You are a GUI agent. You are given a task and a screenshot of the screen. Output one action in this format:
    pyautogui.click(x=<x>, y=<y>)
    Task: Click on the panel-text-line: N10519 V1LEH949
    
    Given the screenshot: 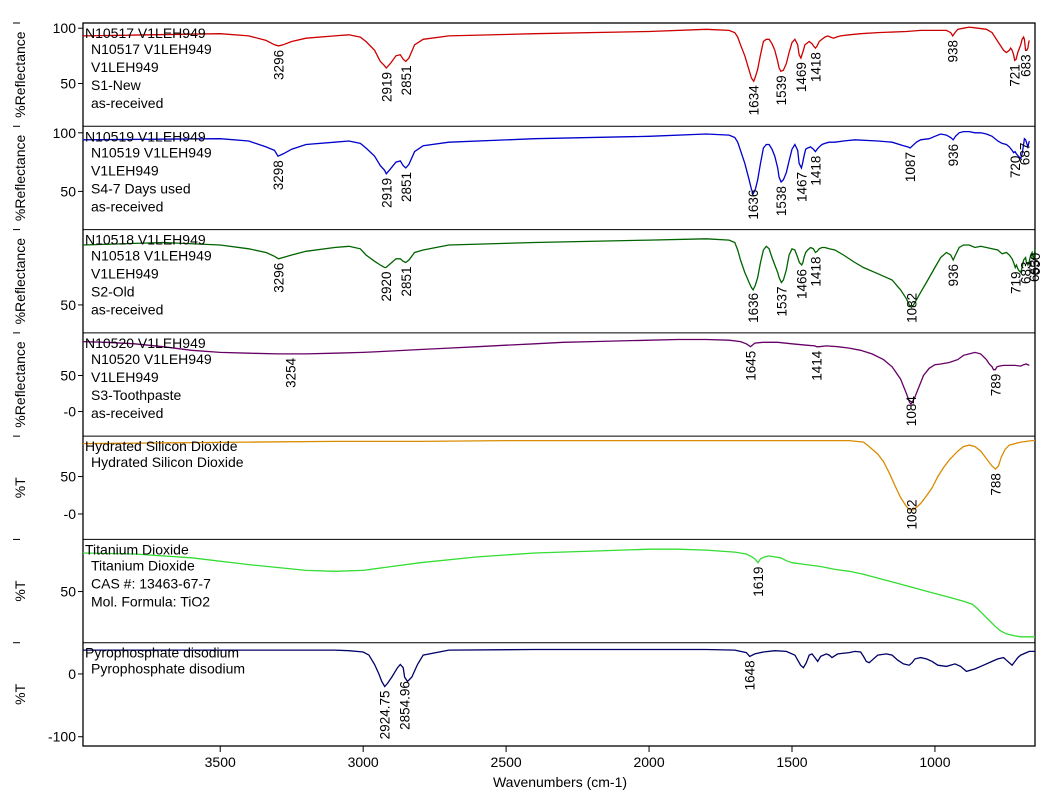 What is the action you would take?
    pyautogui.click(x=151, y=152)
    